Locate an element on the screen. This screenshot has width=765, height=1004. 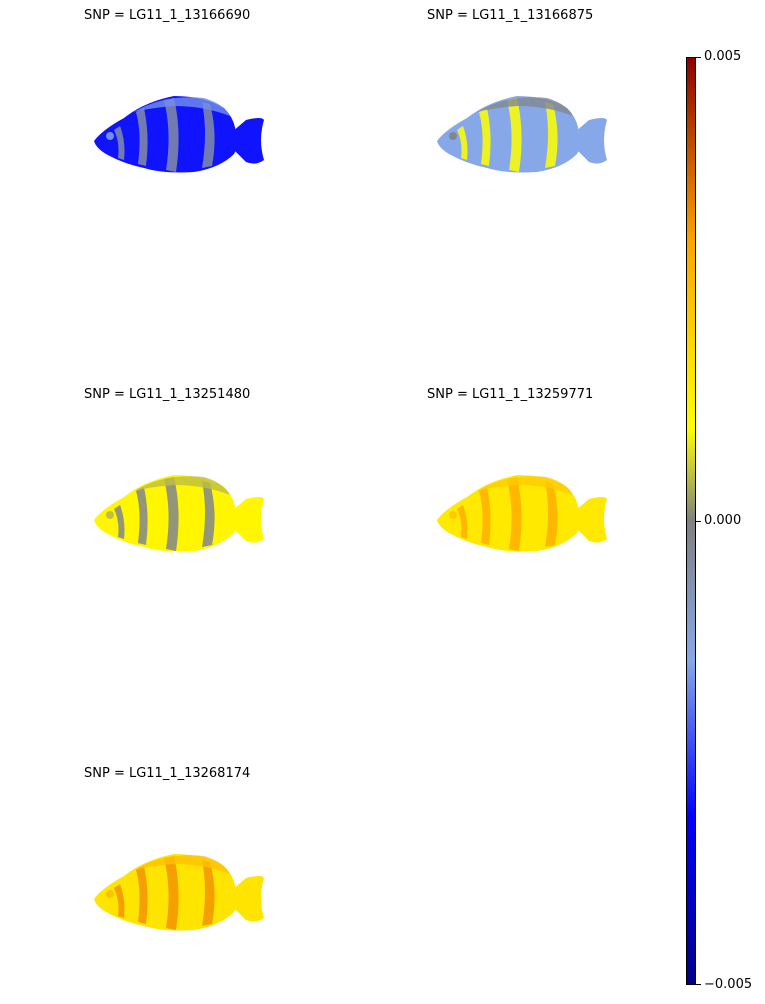
fish-panel-1: SNP = LG11_1_13166690 is located at coordinates (184, 108).